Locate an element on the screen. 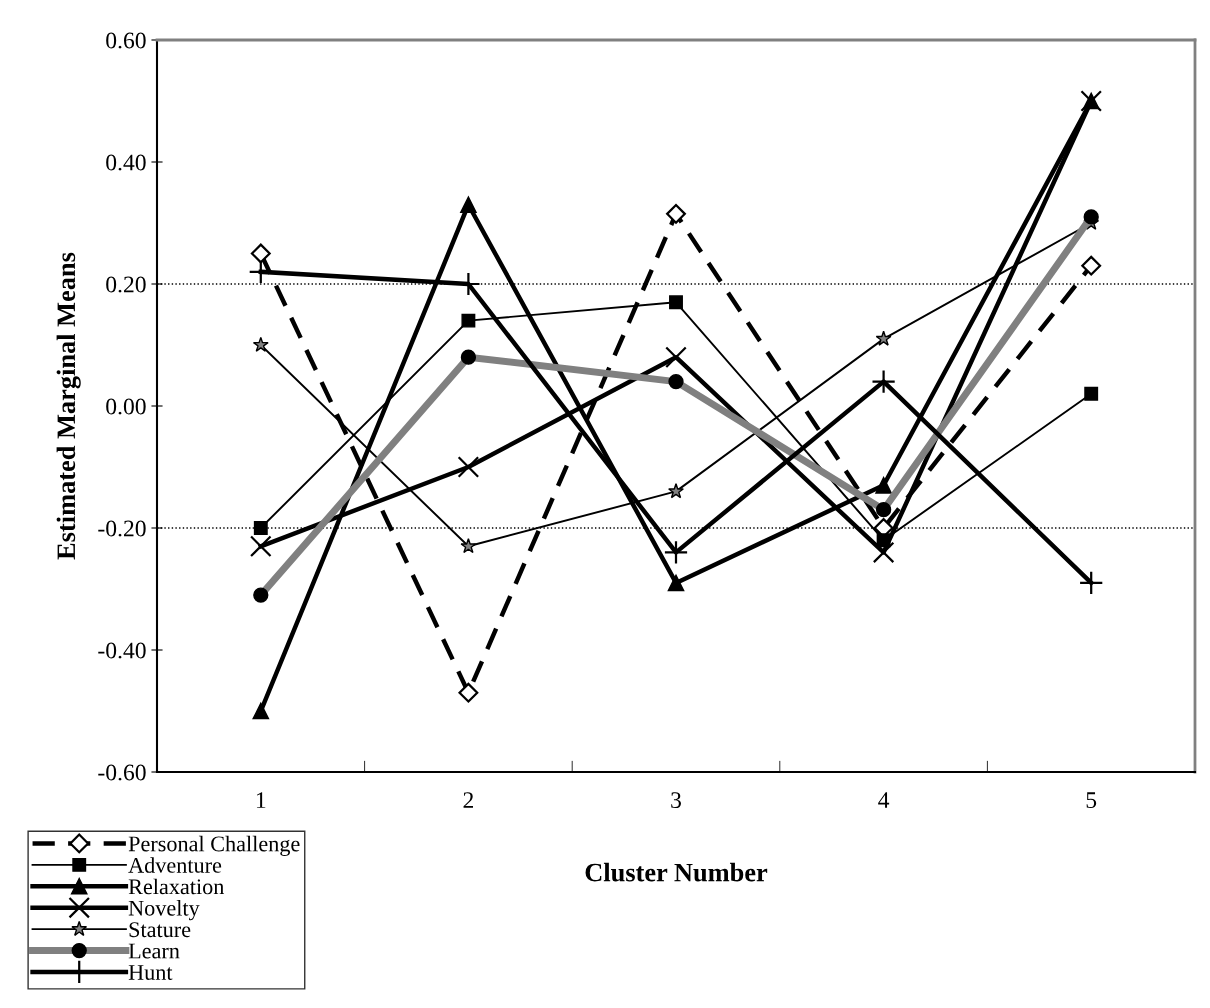 The image size is (1210, 1008). x-tick-label: 5 is located at coordinates (1091, 800).